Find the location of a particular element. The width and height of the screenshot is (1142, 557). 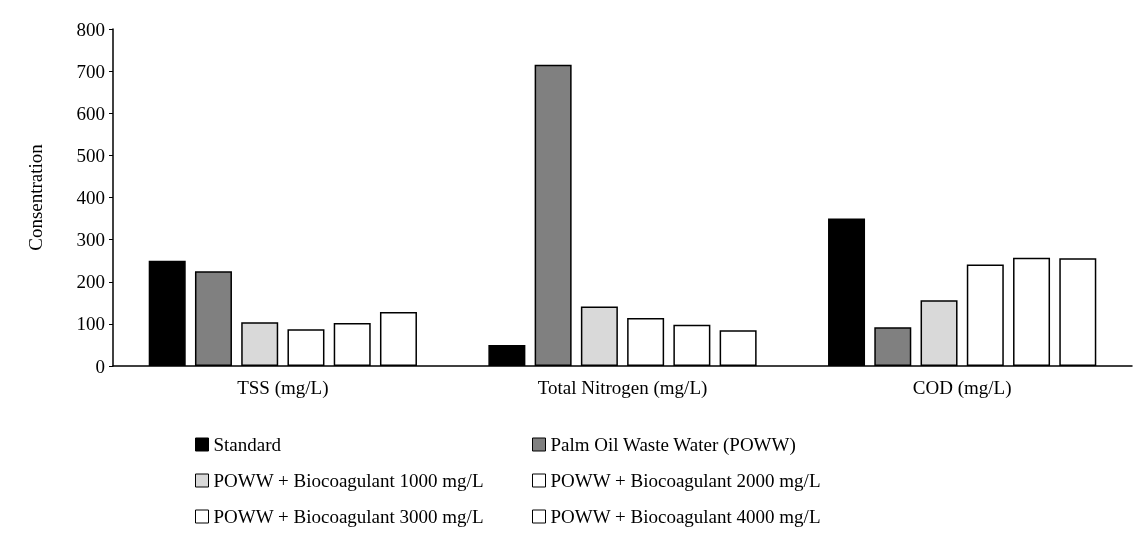

y-tick-label: 700 is located at coordinates (90, 71).